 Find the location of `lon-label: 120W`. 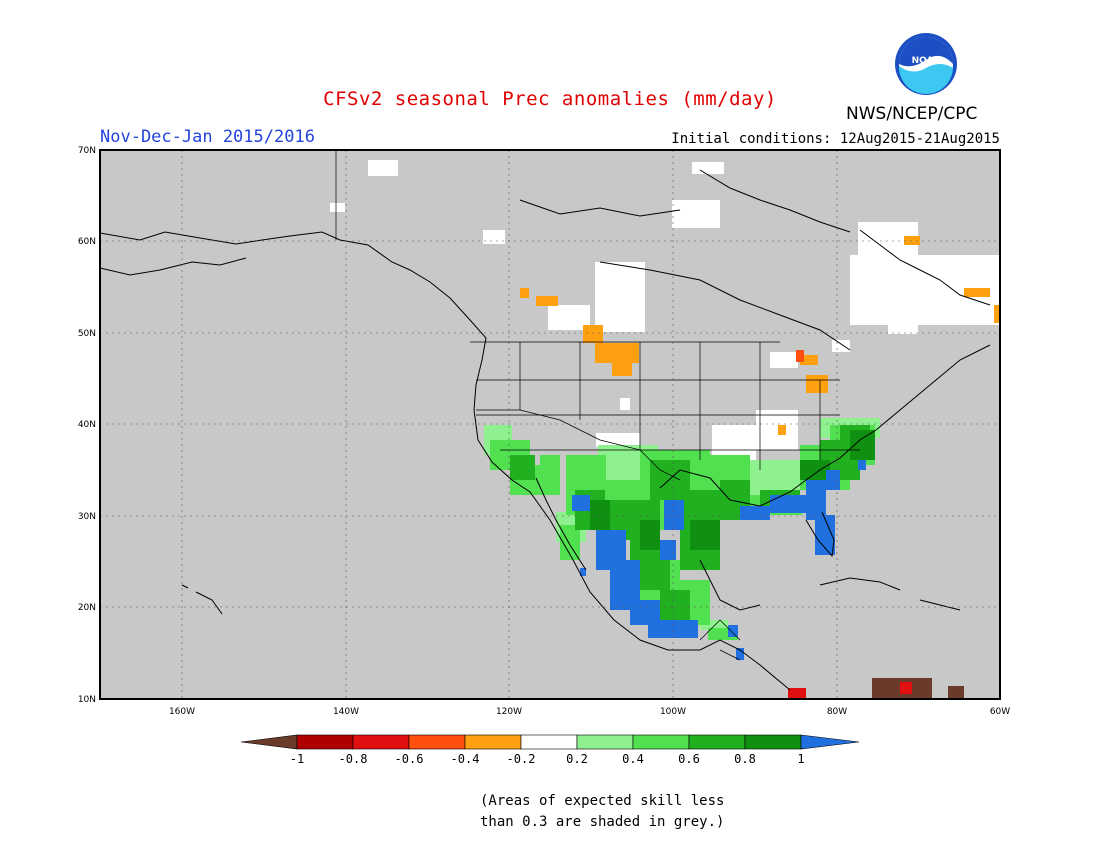

lon-label: 120W is located at coordinates (509, 712).